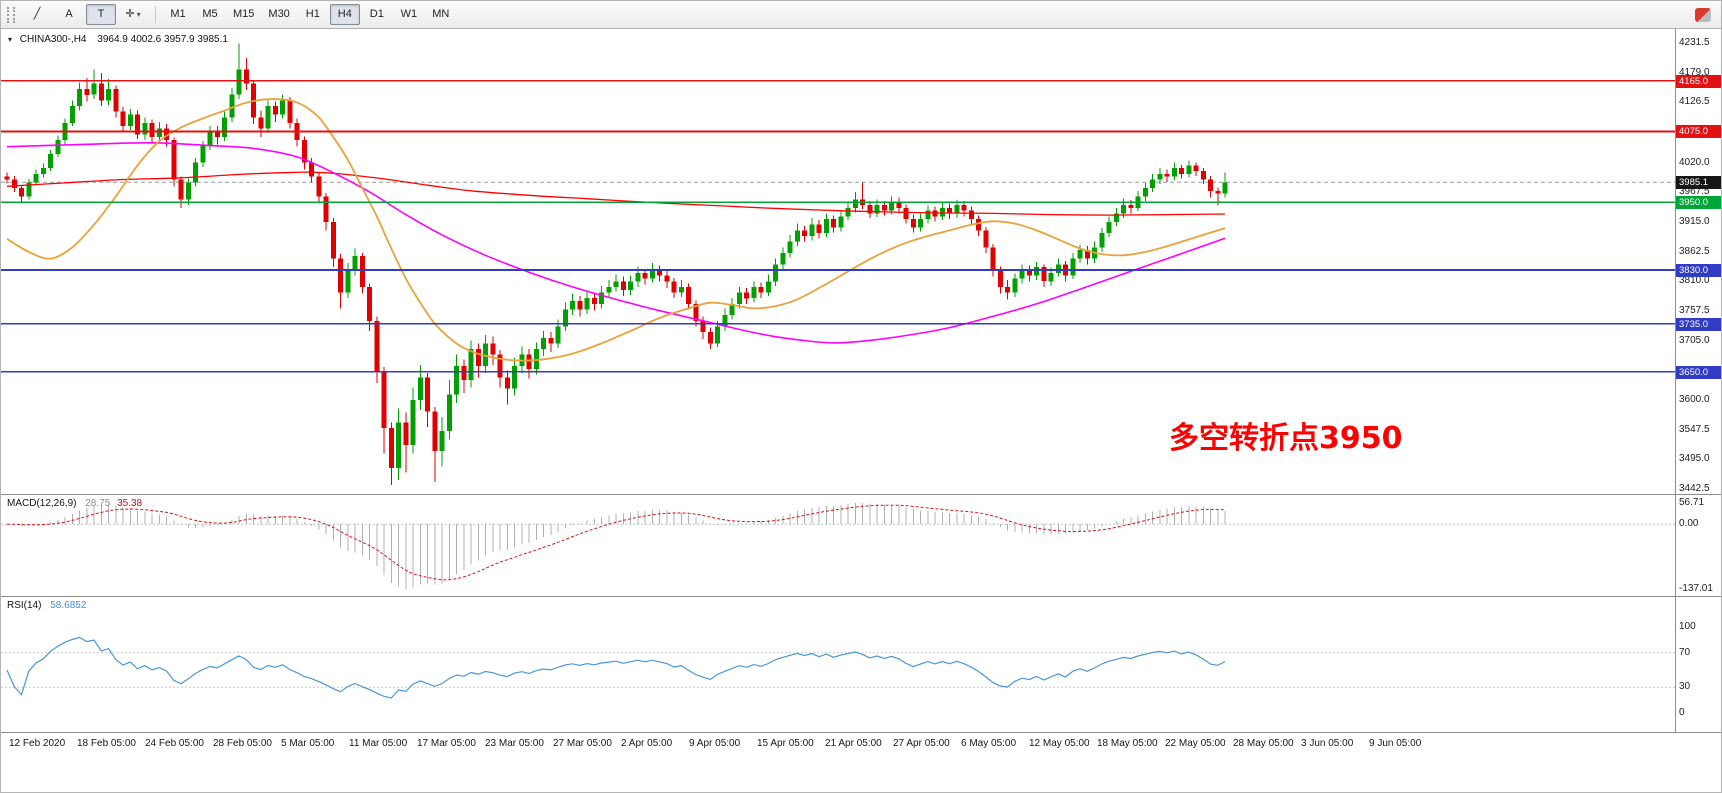 The image size is (1722, 793). Describe the element at coordinates (178, 14) in the screenshot. I see `timeframe-m1-button: M1` at that location.